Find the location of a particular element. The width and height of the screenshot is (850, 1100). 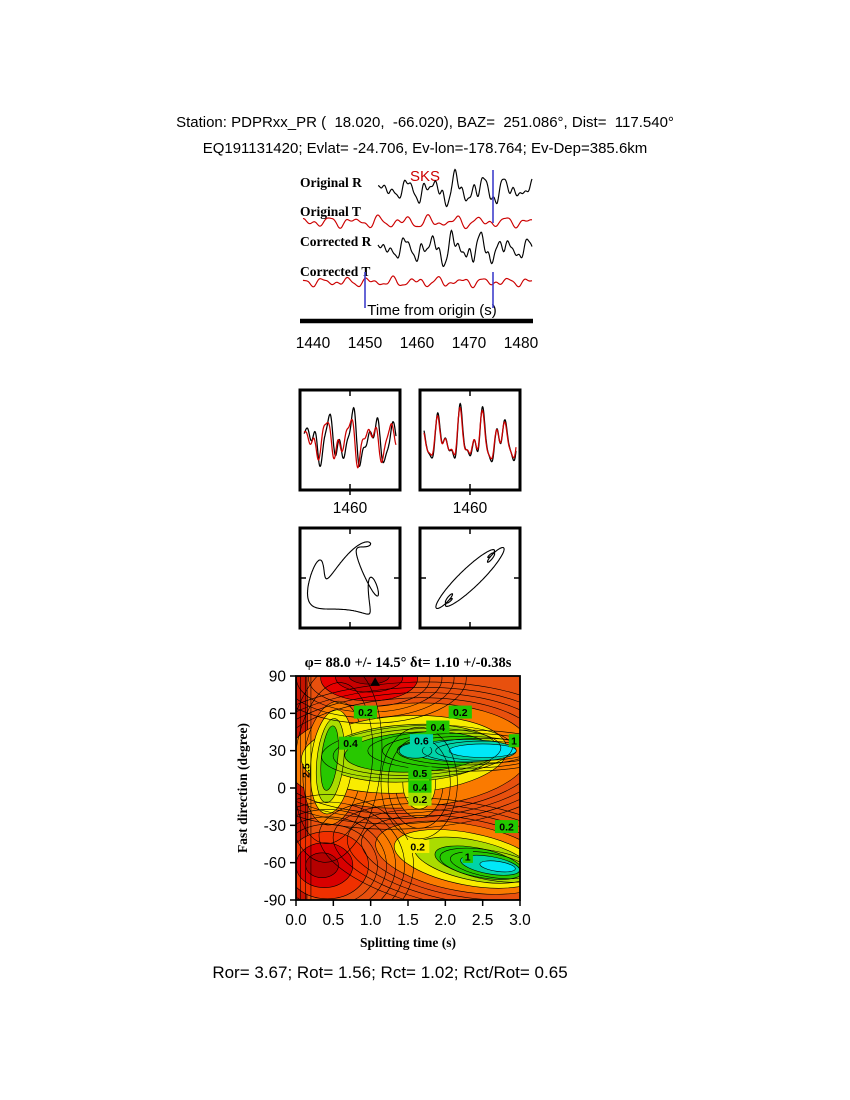

trace-label-corrected-r: Corrected R is located at coordinates (336, 241).